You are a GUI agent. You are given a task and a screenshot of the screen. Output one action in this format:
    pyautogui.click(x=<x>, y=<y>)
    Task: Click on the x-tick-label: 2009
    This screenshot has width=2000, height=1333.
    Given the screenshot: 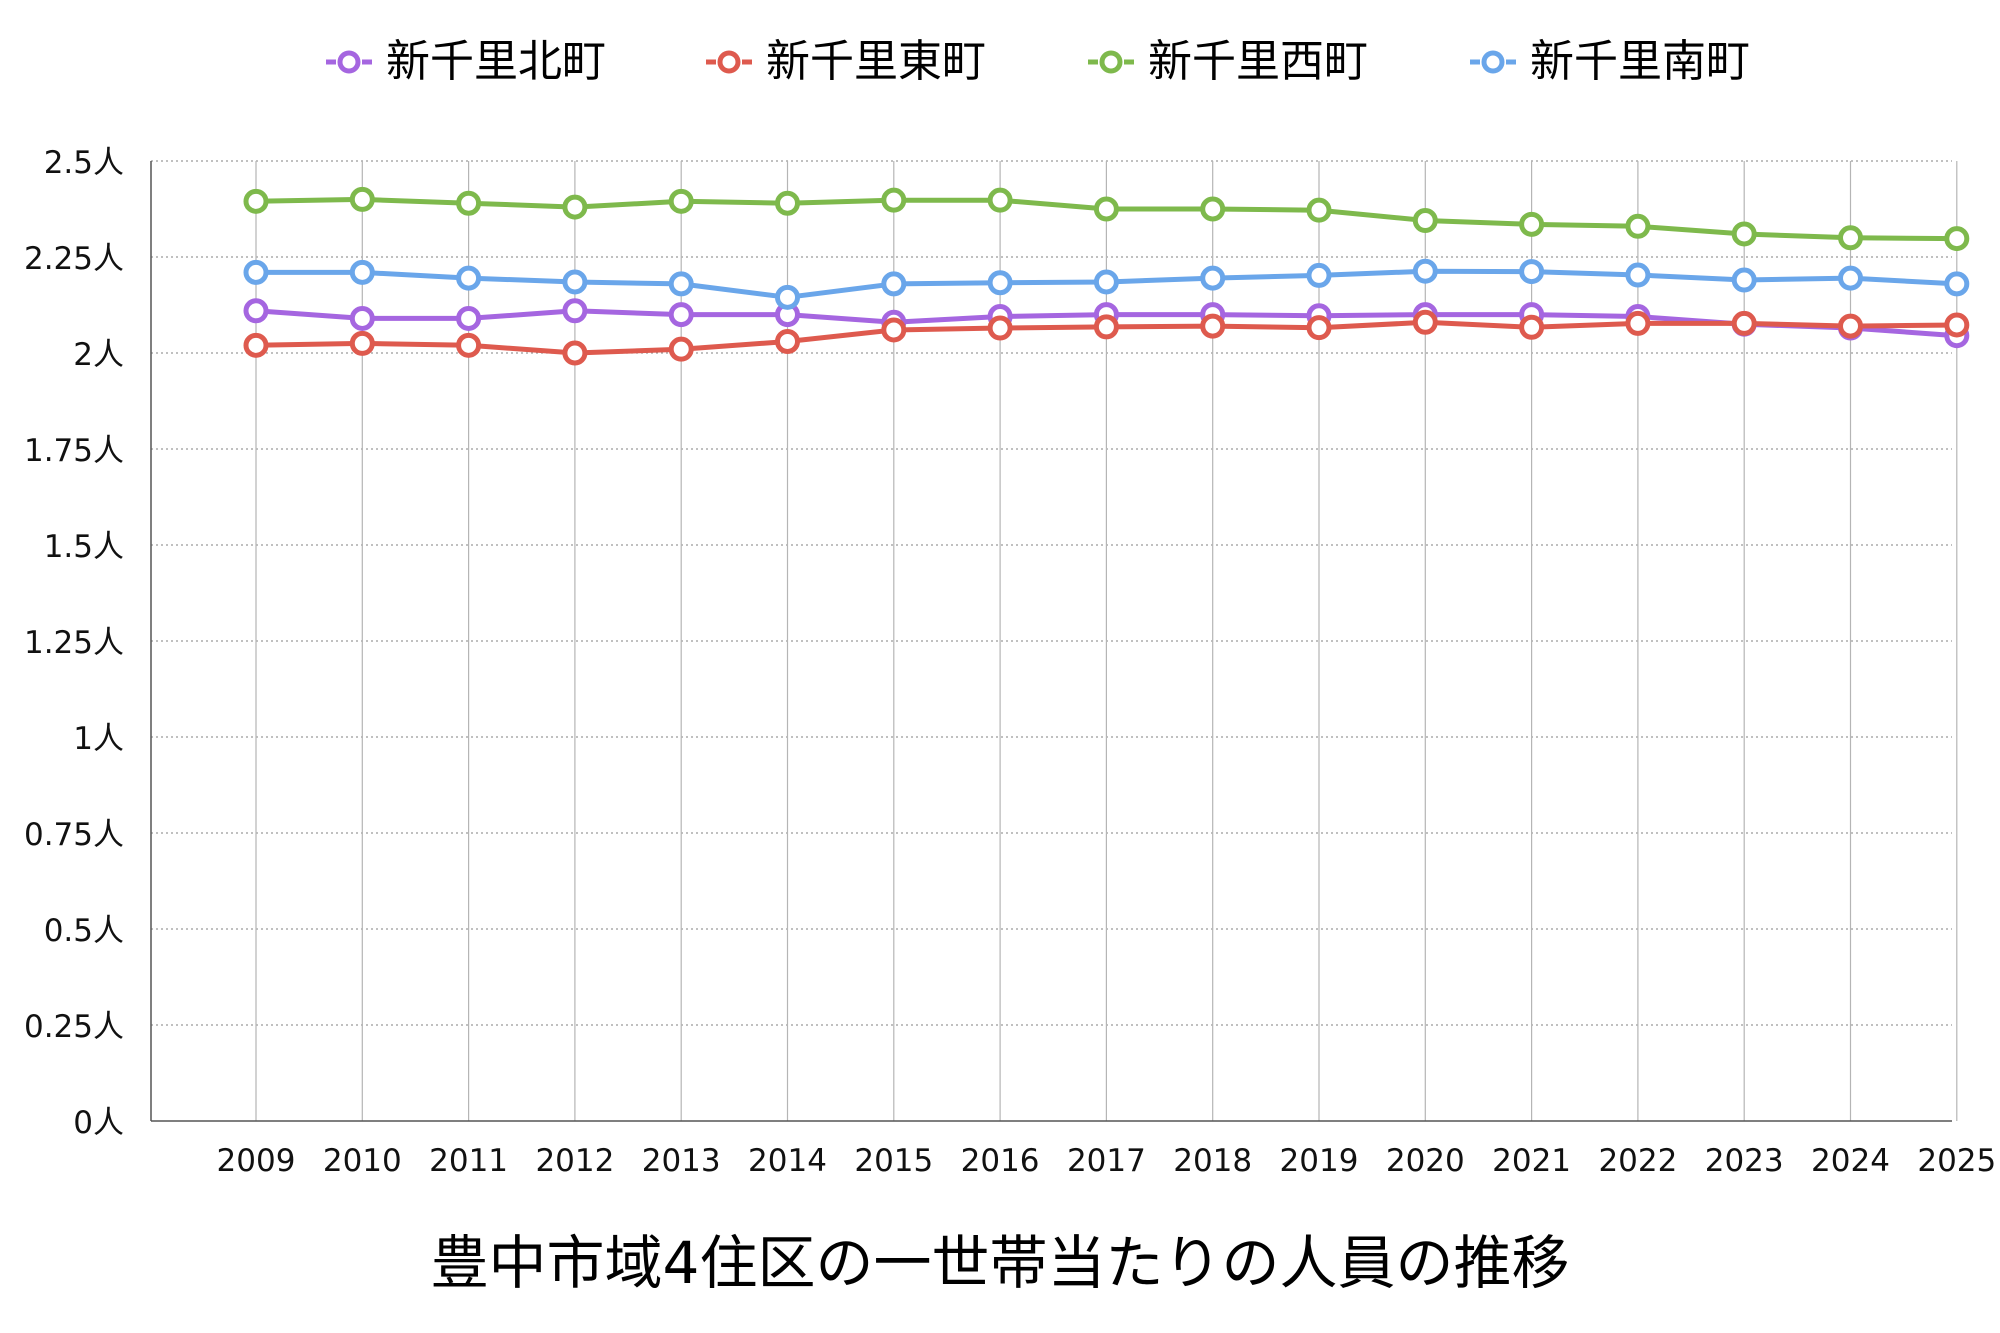 What is the action you would take?
    pyautogui.click(x=256, y=1161)
    